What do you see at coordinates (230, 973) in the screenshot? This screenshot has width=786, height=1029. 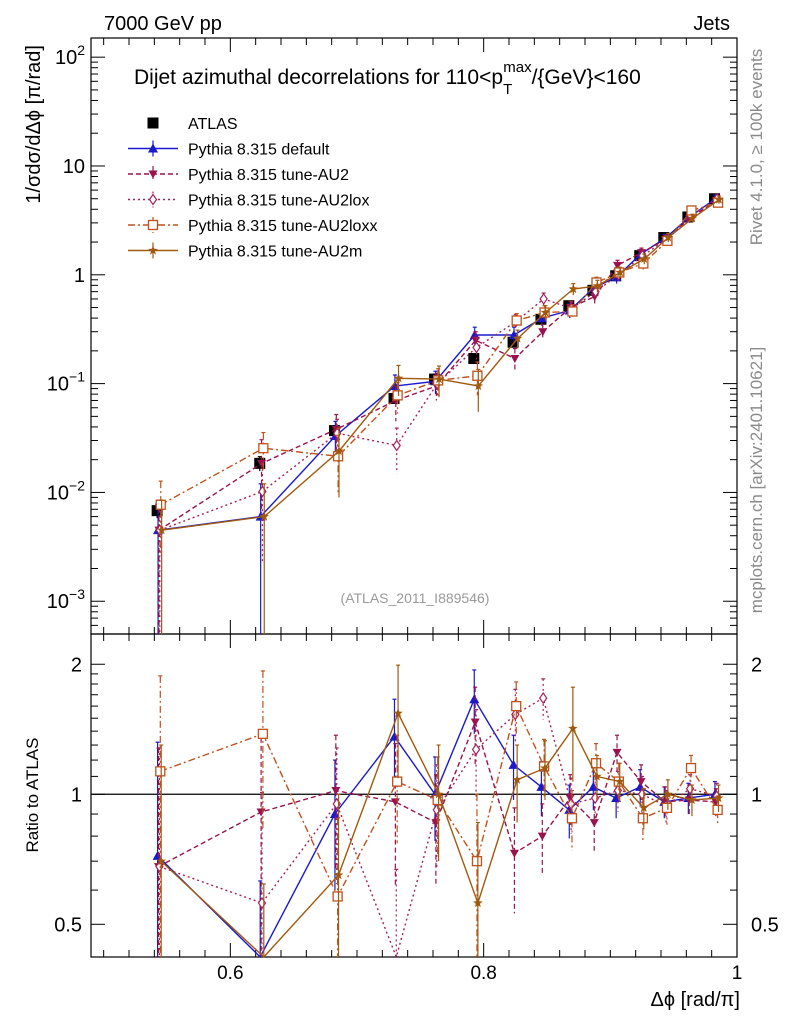 I see `x-tick-label: 0.6` at bounding box center [230, 973].